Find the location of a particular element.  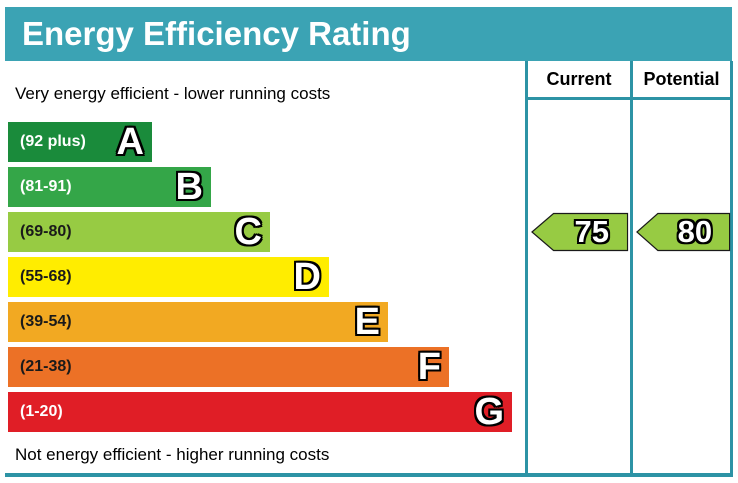

table-divider-middle is located at coordinates (631, 269).